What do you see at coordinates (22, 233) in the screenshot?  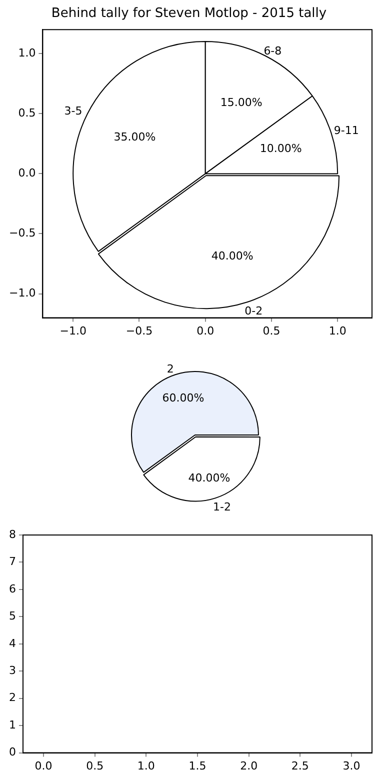 I see `y-tick-label: −0.5` at bounding box center [22, 233].